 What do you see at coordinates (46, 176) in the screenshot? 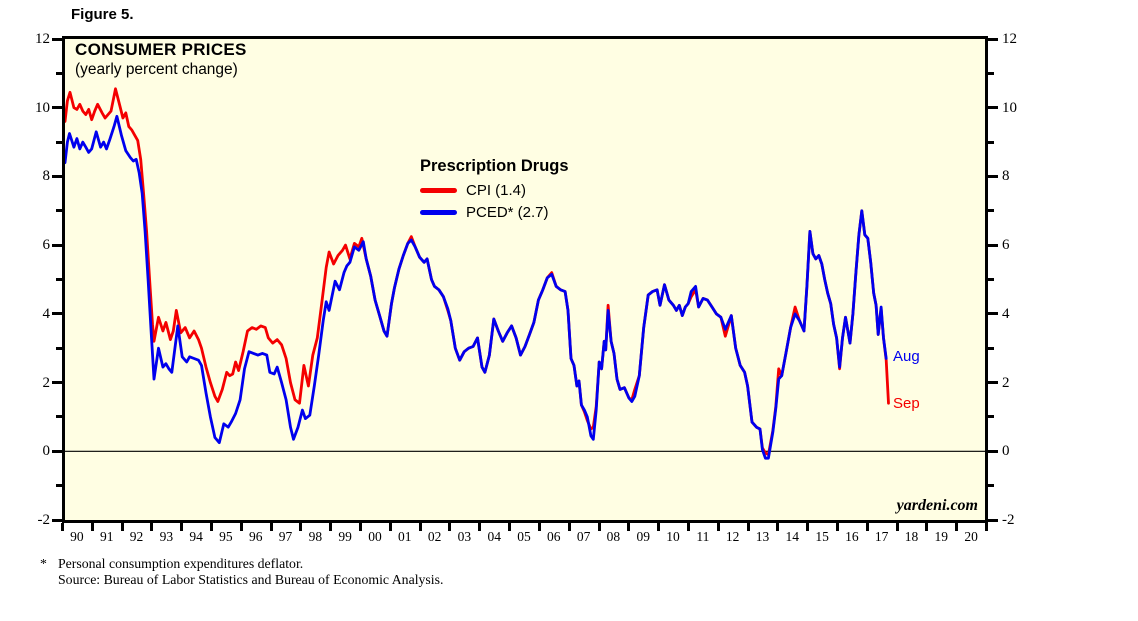
I see `y-axis-label-left: 8` at bounding box center [46, 176].